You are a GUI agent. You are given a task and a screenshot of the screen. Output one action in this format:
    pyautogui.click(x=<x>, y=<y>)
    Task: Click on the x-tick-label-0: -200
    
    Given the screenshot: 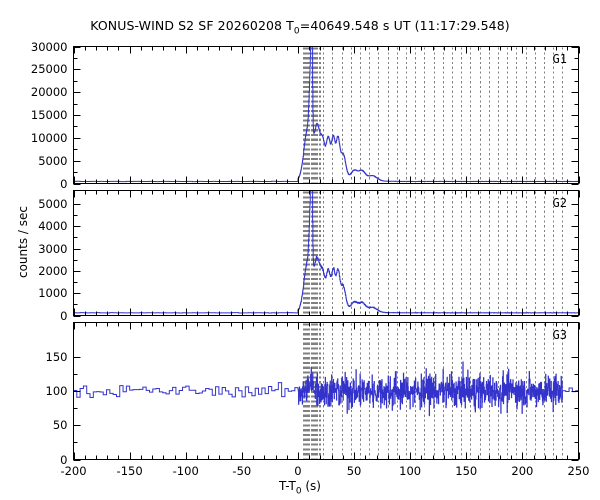 What is the action you would take?
    pyautogui.click(x=73, y=470)
    